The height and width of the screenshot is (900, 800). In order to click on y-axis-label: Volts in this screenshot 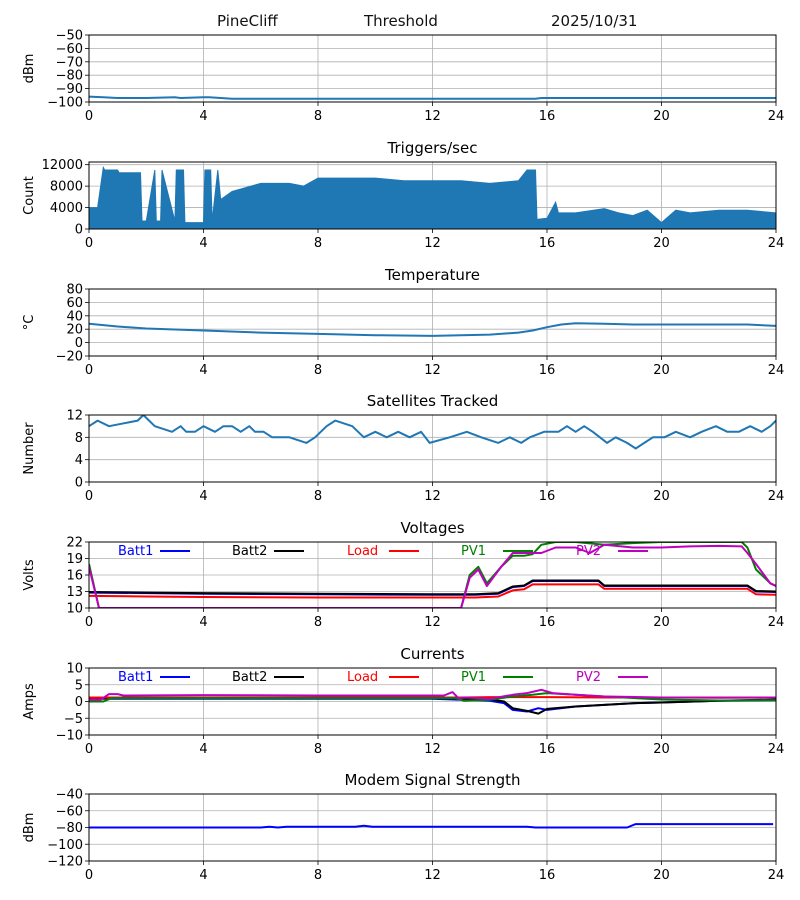, I will do `click(29, 575)`.